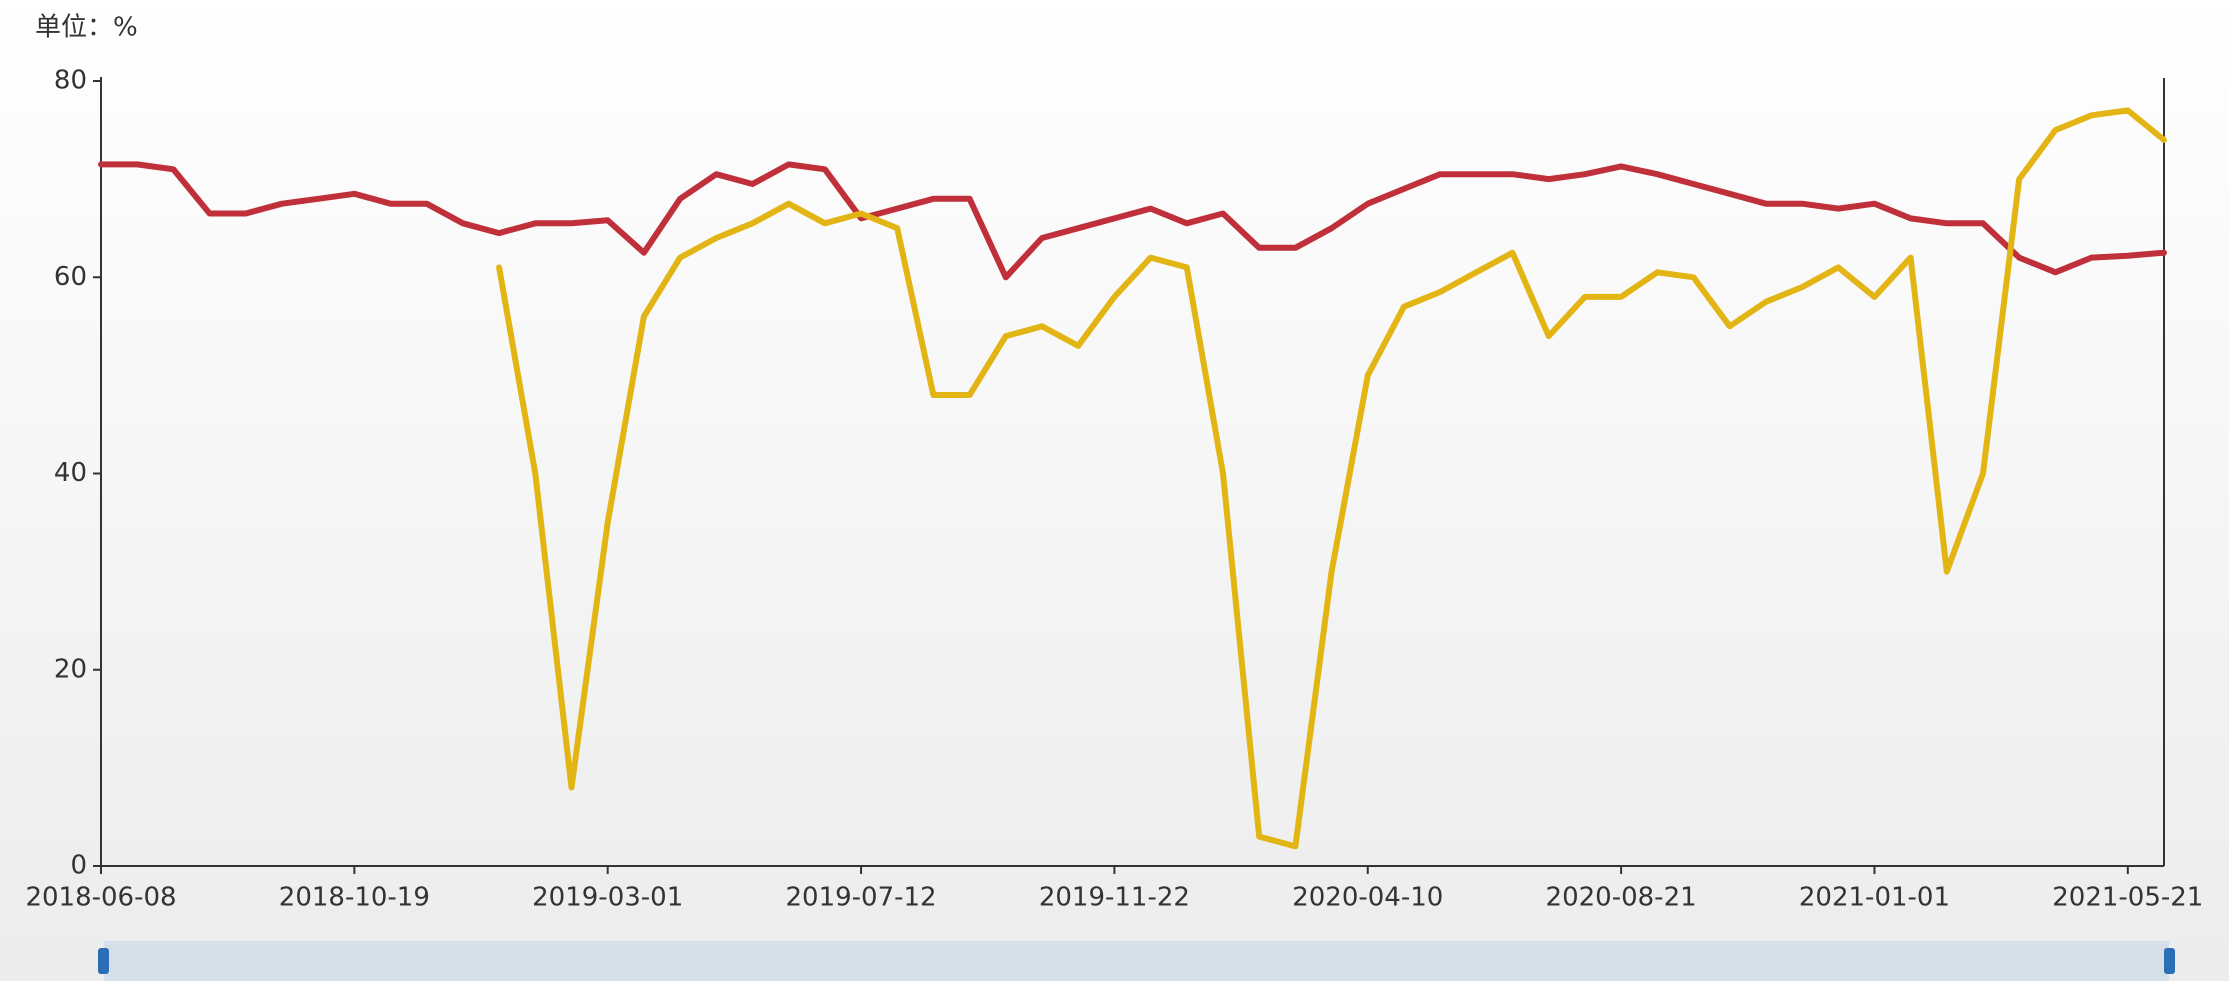 The width and height of the screenshot is (2229, 981). I want to click on x-tick-label: 2019-07-12, so click(860, 898).